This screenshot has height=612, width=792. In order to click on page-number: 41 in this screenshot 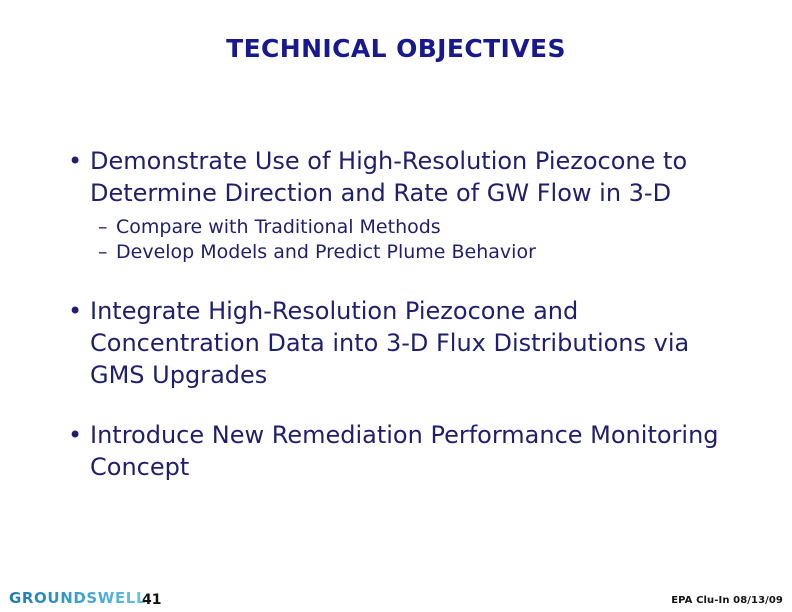, I will do `click(152, 600)`.